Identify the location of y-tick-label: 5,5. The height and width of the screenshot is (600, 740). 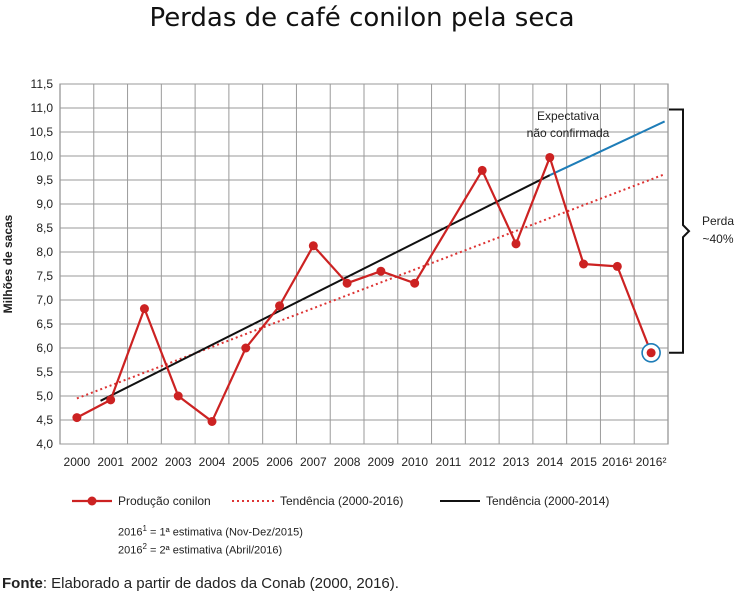
(44, 372).